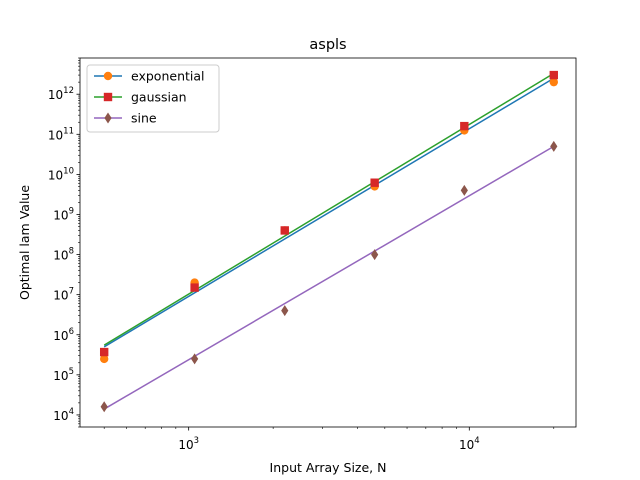  Describe the element at coordinates (63, 375) in the screenshot. I see `y-tick-label: 10⁵` at that location.